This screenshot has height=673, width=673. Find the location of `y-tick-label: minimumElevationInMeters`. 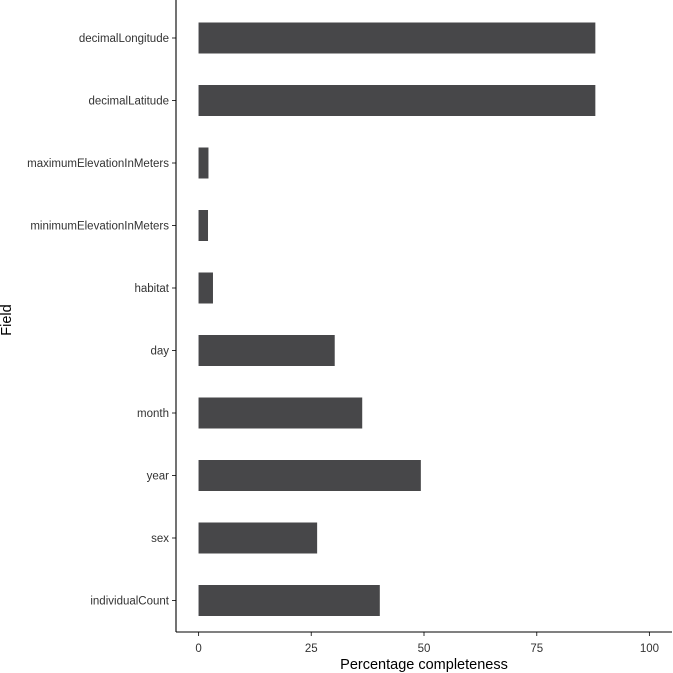

y-tick-label: minimumElevationInMeters is located at coordinates (99, 227).